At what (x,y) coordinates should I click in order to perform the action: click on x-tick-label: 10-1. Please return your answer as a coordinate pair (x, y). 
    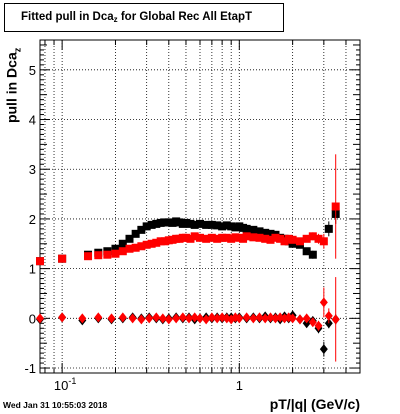
    Looking at the image, I should click on (65, 384).